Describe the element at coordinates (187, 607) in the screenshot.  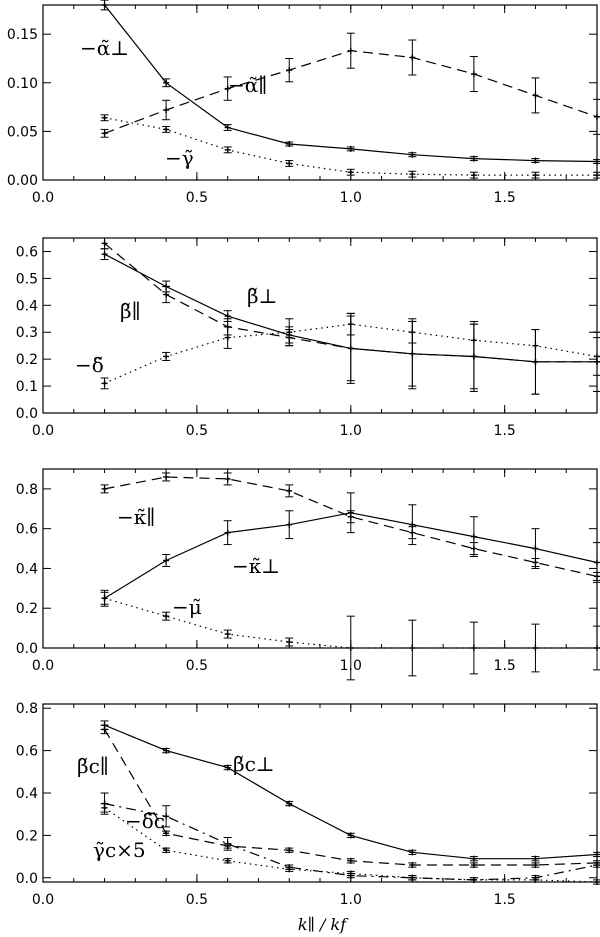
I see `series-annotation: −μ̃` at that location.